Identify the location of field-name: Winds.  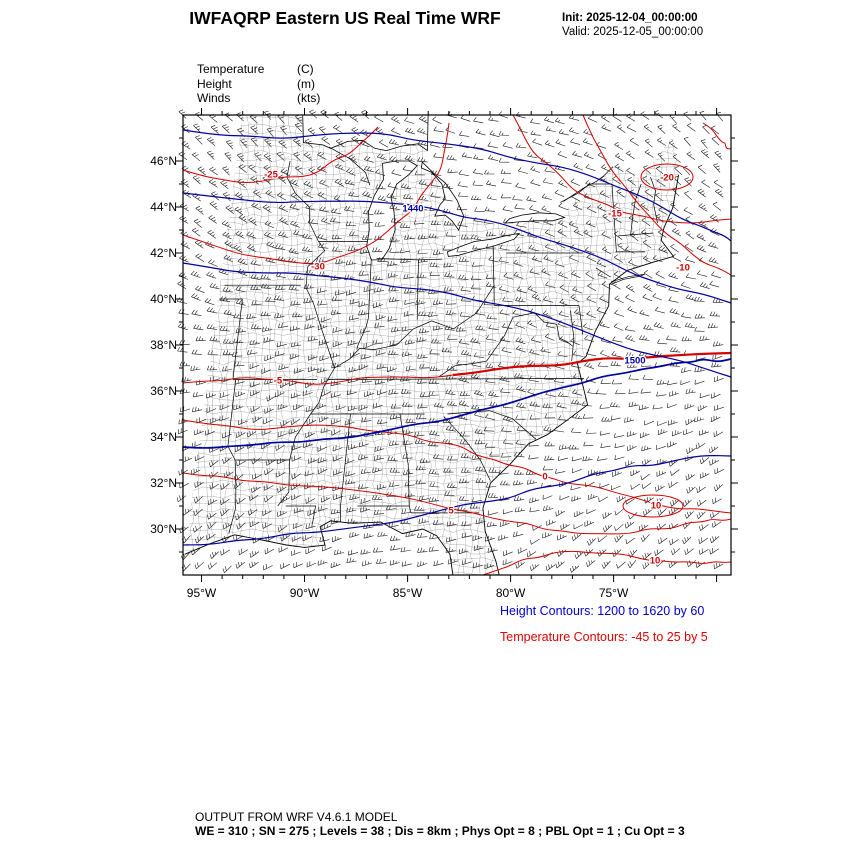
(214, 98).